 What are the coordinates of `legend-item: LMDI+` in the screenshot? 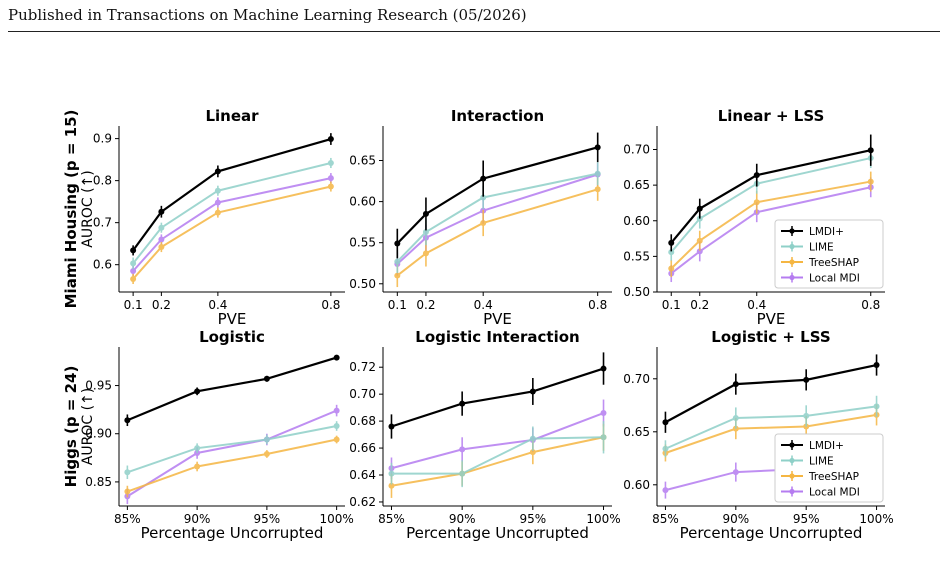 It's located at (812, 446).